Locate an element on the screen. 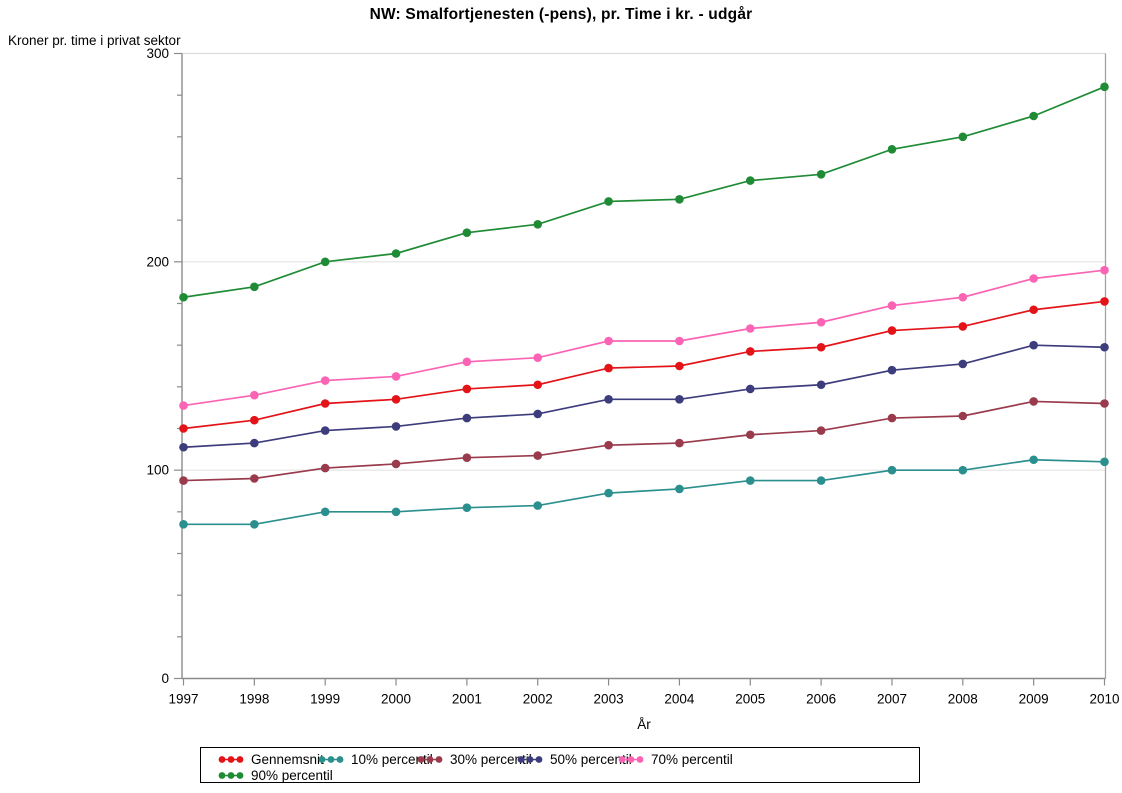 This screenshot has width=1122, height=793. data-point-10-percentil-1999 is located at coordinates (325, 512).